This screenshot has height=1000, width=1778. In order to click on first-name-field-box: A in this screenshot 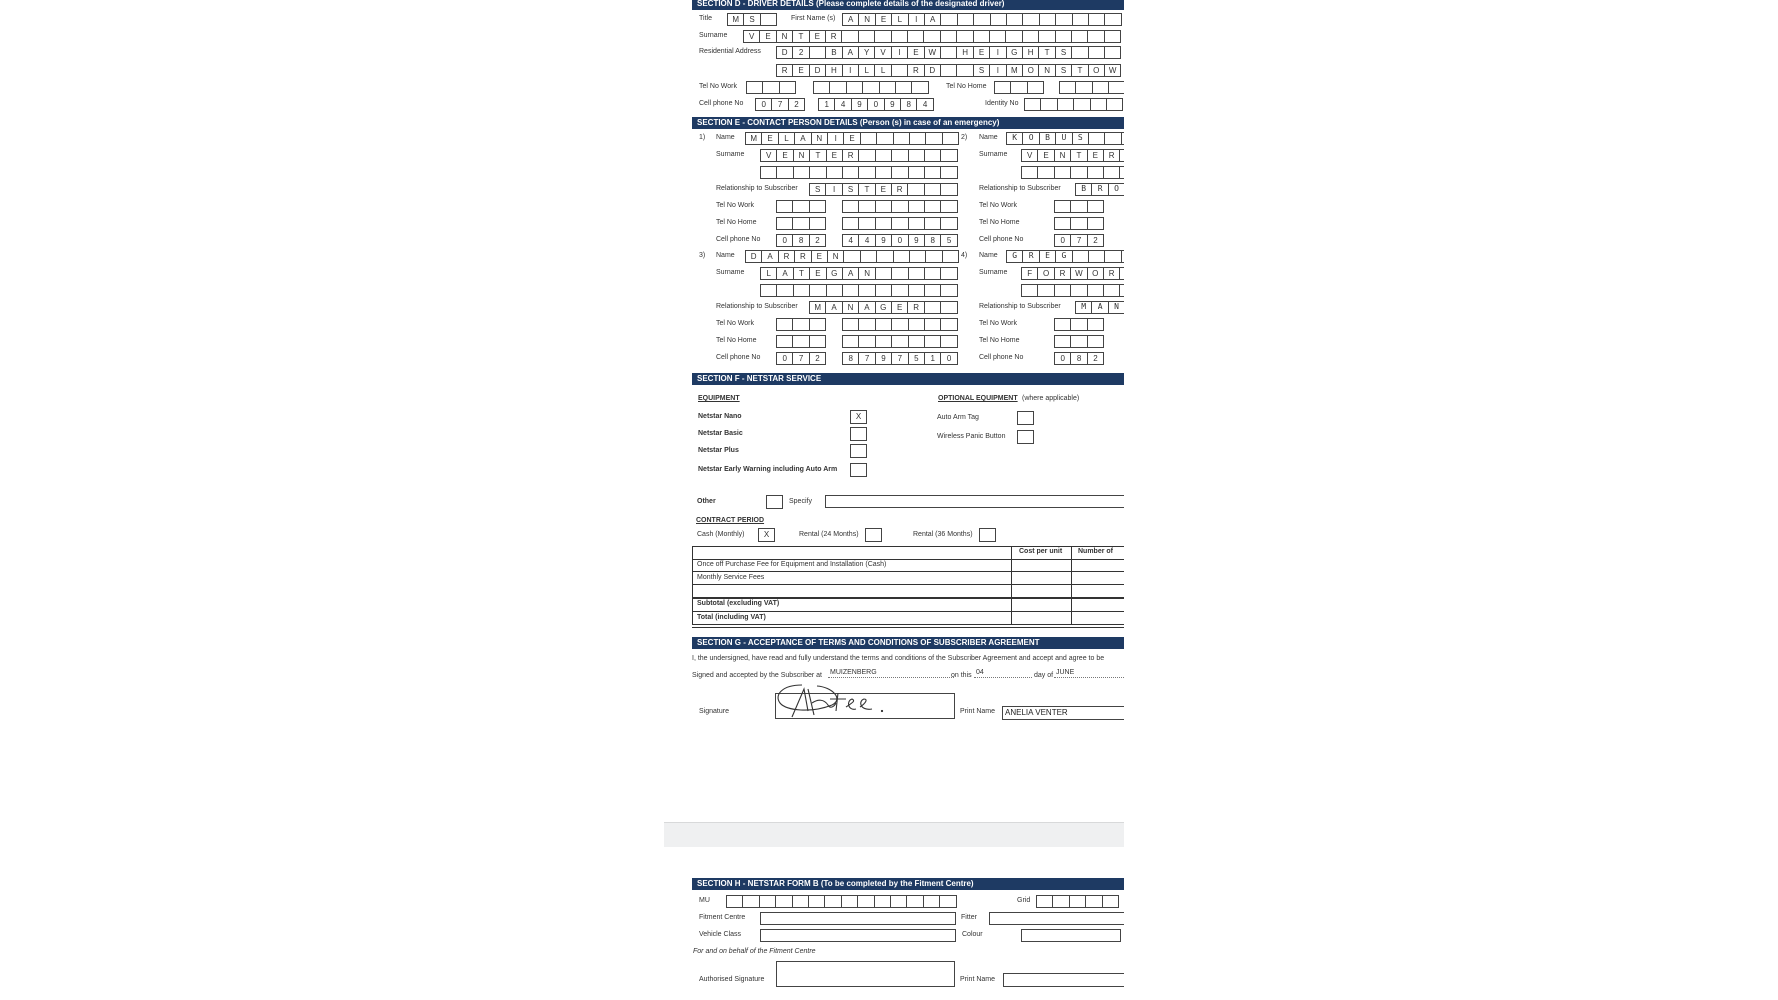, I will do `click(851, 19)`.